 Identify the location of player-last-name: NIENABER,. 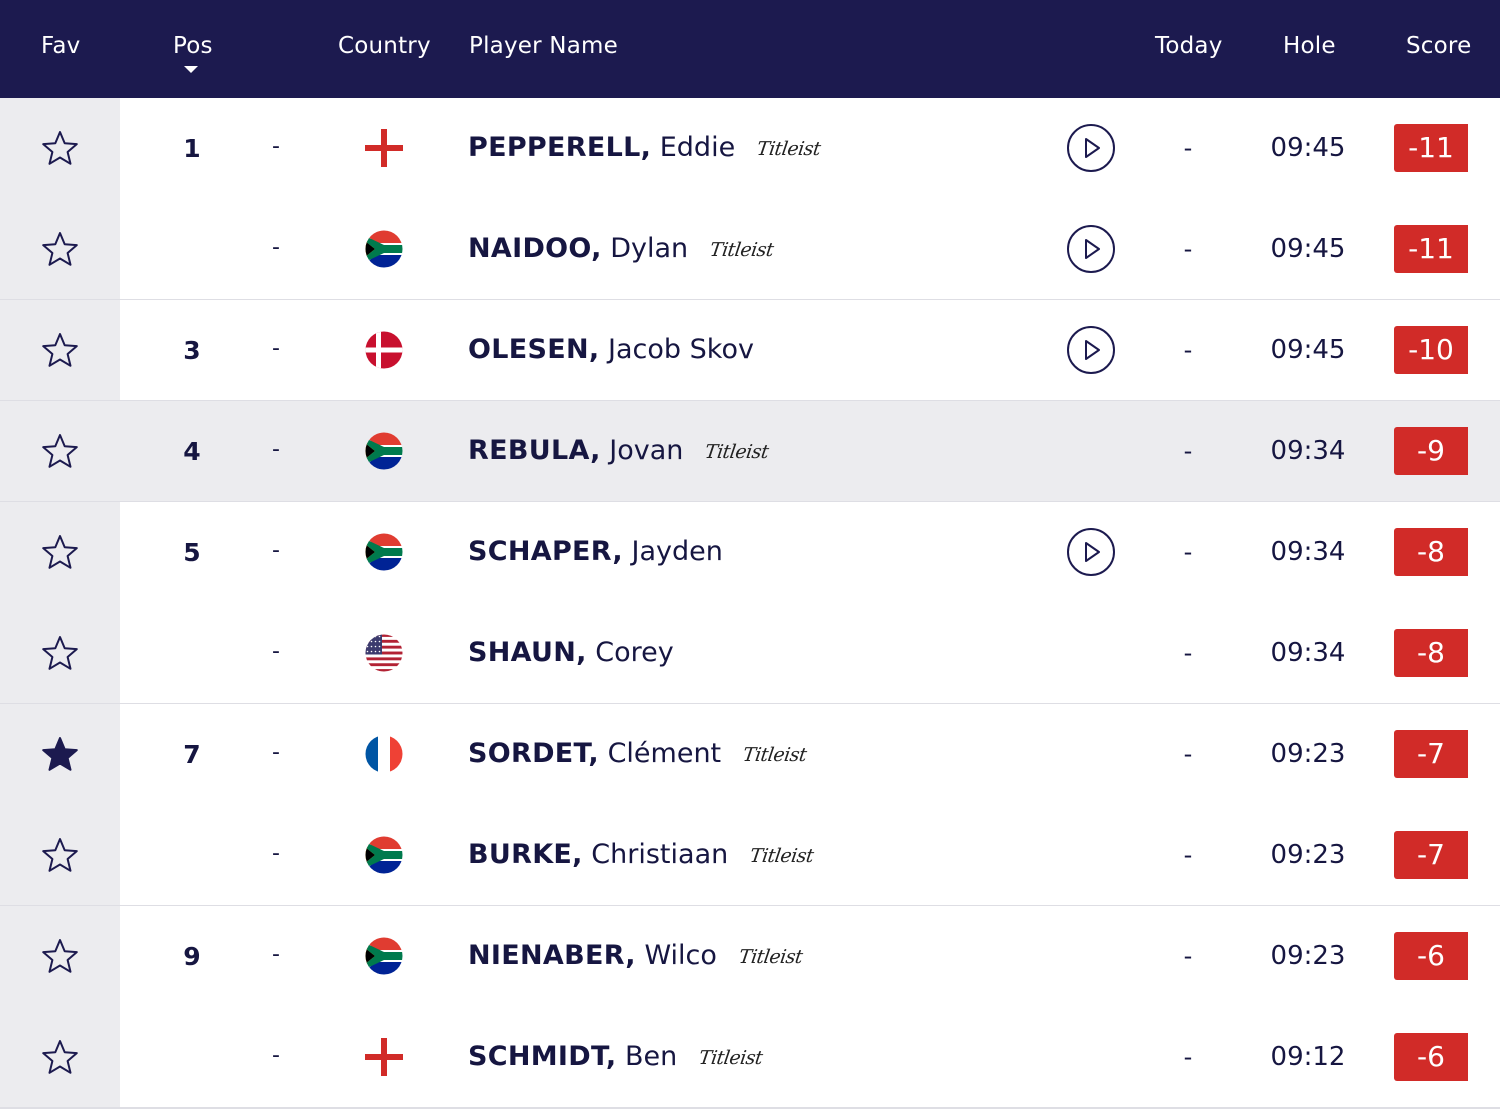
(552, 955).